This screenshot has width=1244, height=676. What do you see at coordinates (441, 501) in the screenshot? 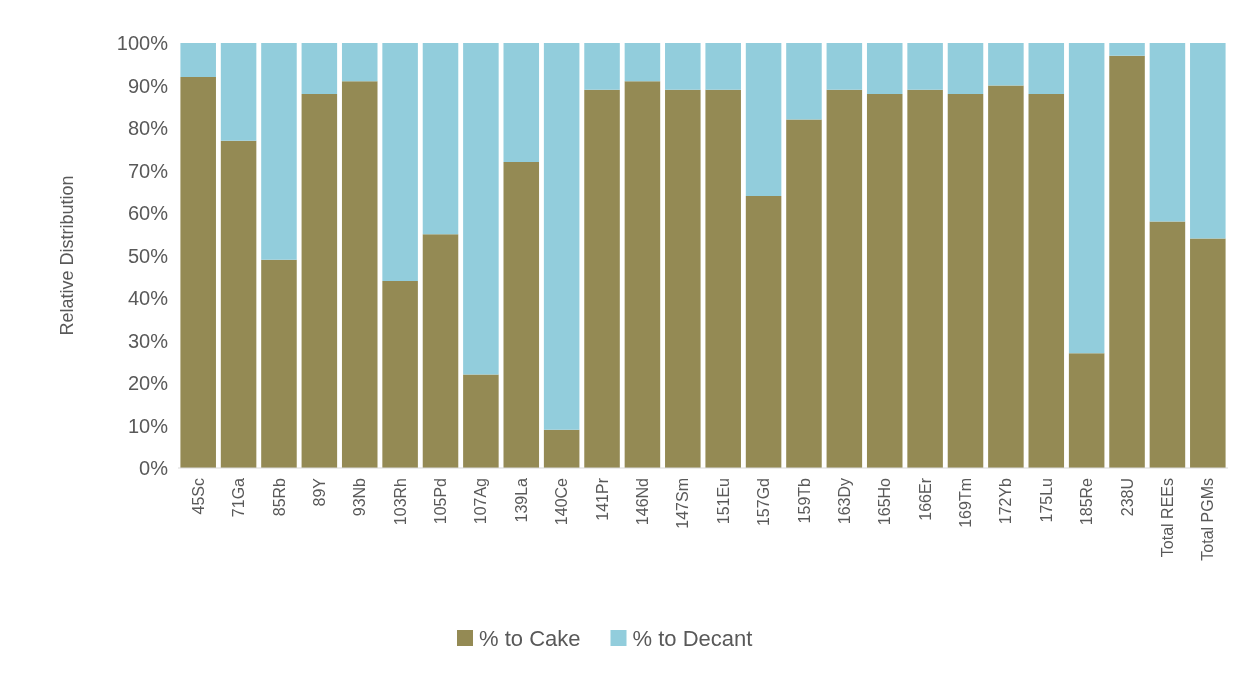
I see `x-tick-label: 105Pd` at bounding box center [441, 501].